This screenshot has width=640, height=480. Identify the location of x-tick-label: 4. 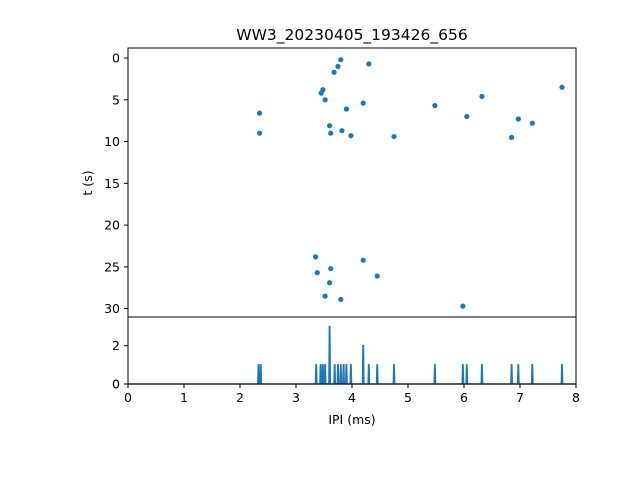
(352, 397).